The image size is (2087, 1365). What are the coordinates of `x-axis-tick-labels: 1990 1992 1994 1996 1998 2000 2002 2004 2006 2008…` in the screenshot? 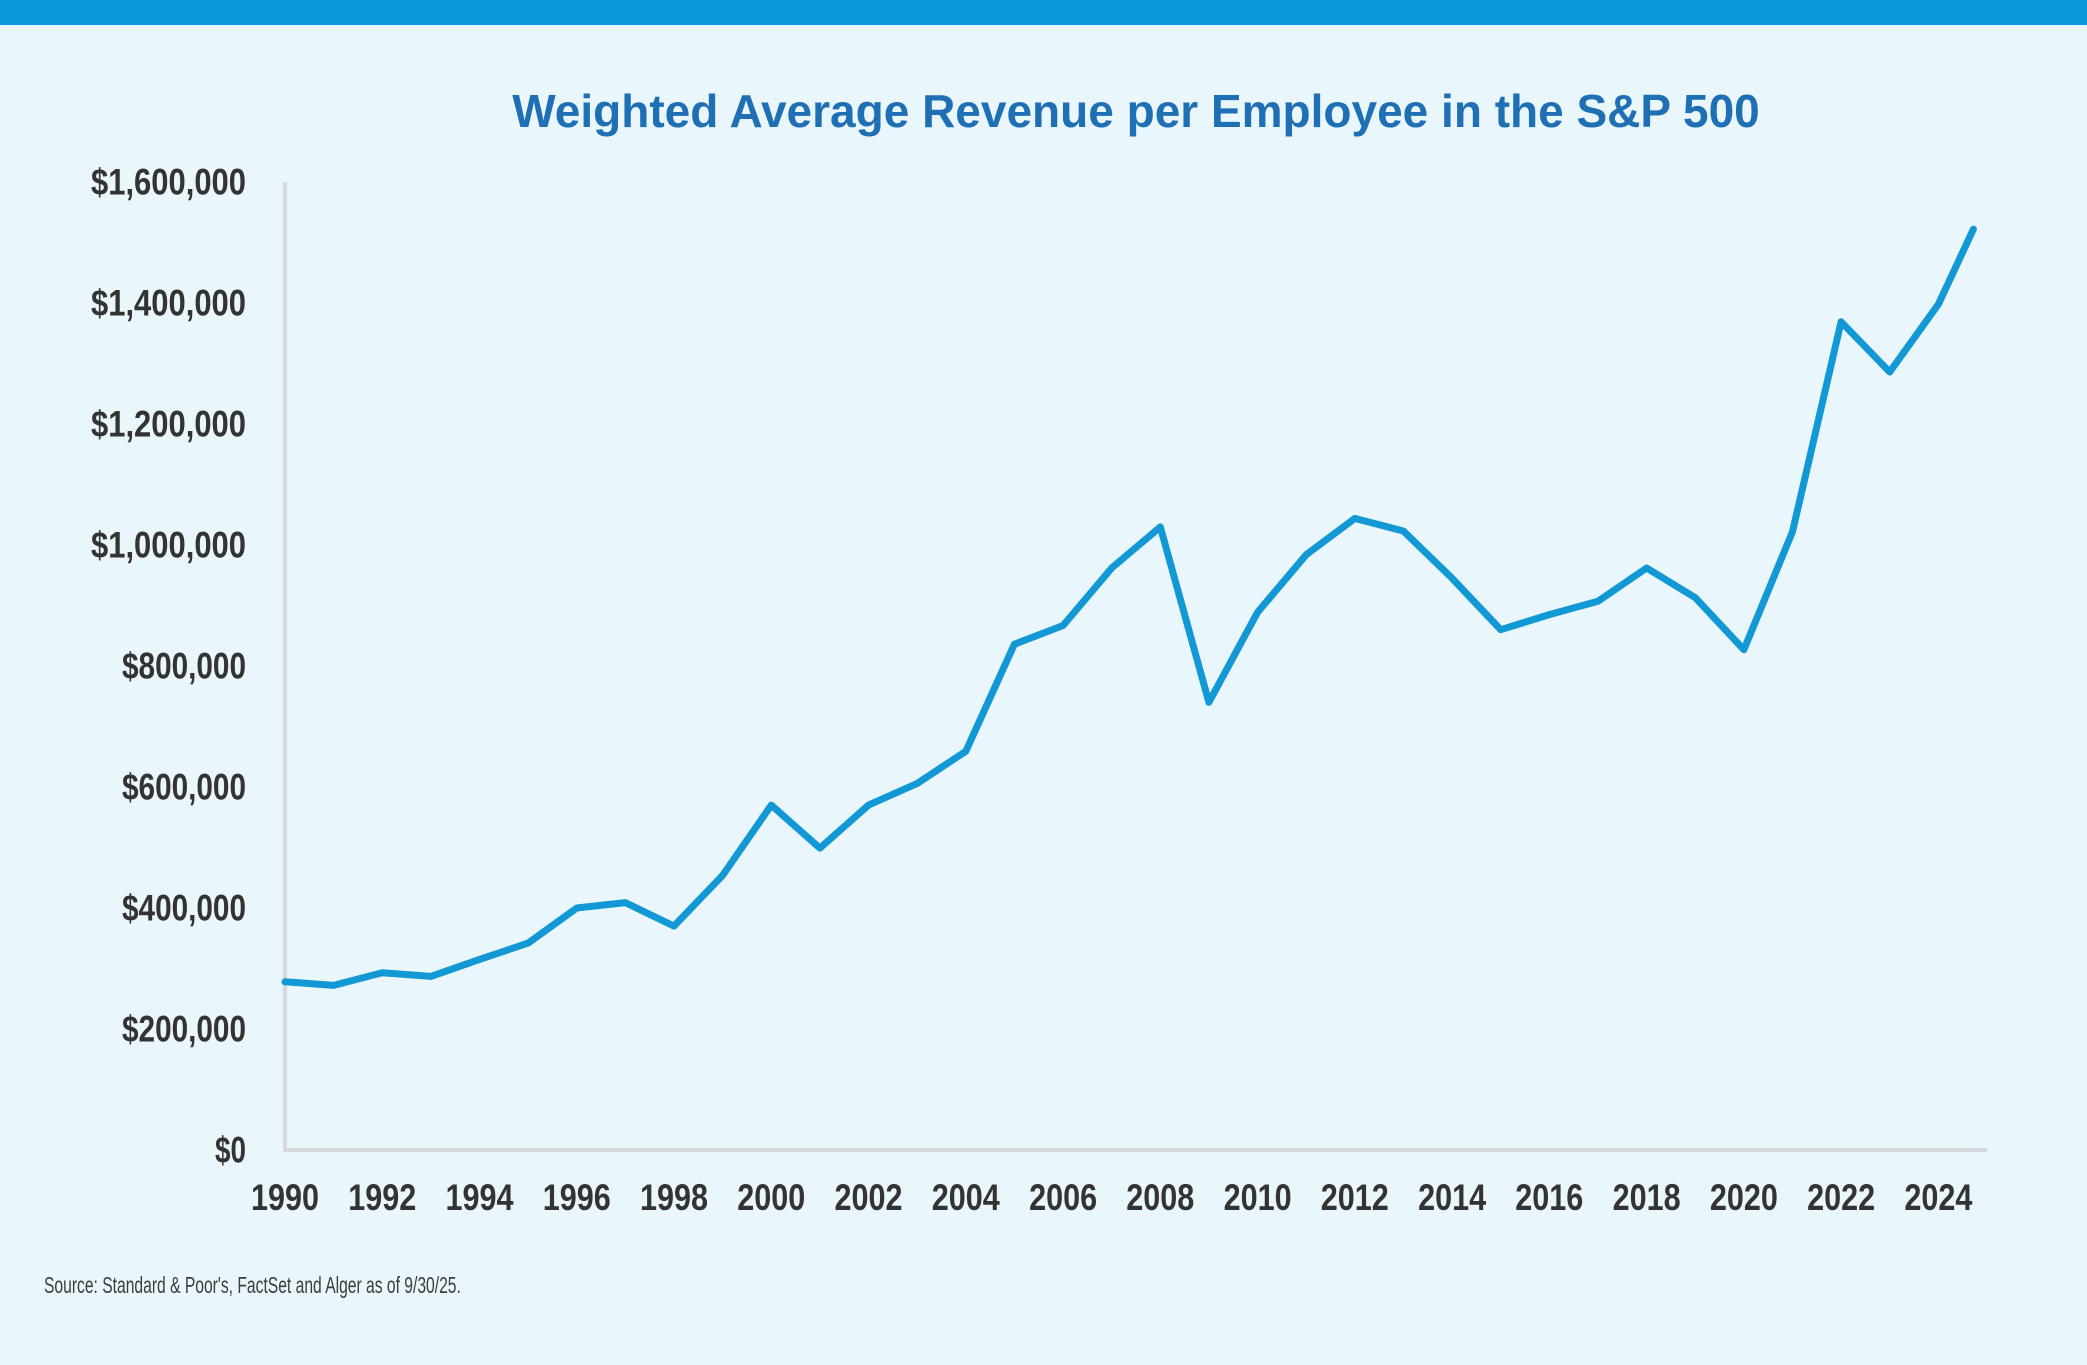 It's located at (1112, 1197).